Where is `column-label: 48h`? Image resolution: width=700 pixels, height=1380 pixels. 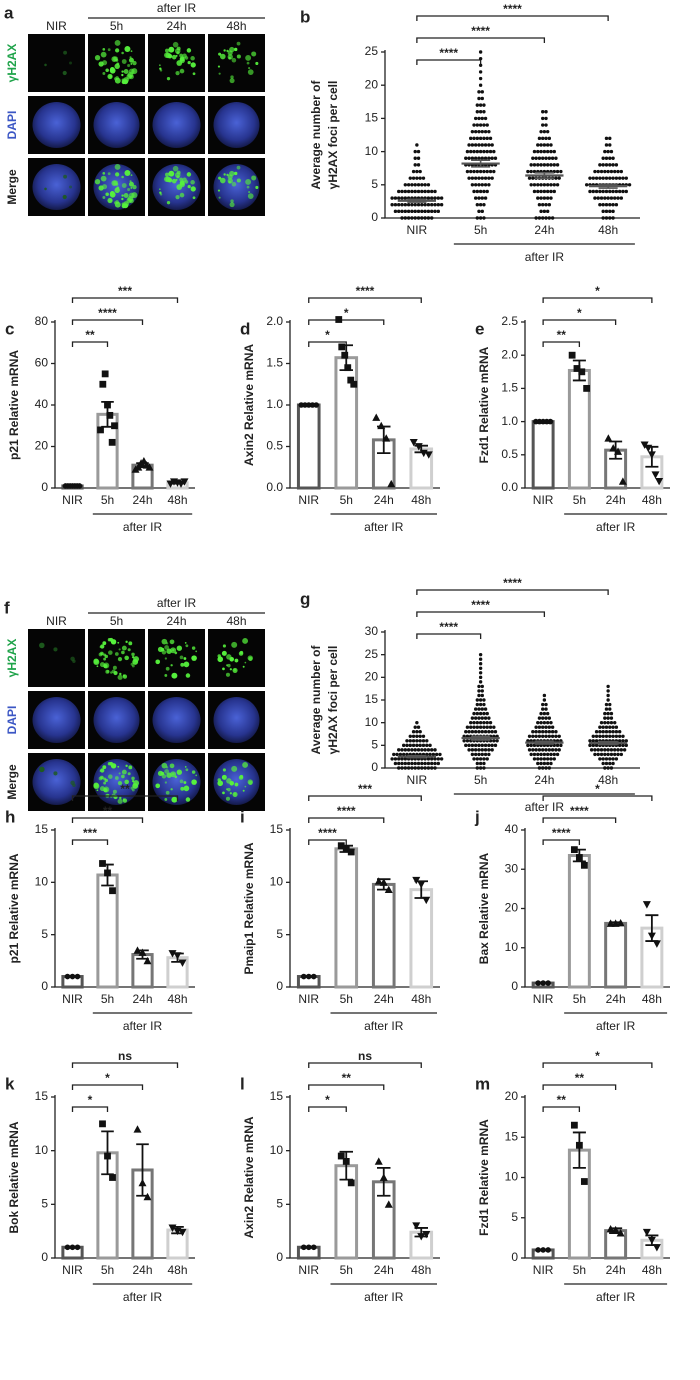 column-label: 48h is located at coordinates (236, 621).